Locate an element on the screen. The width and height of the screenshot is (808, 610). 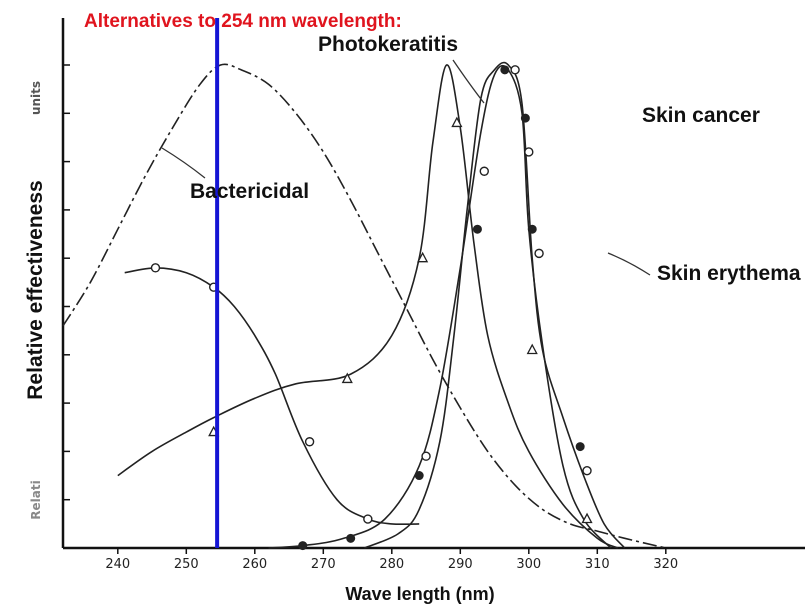
x-tick-label-280: 280 is located at coordinates (391, 564).